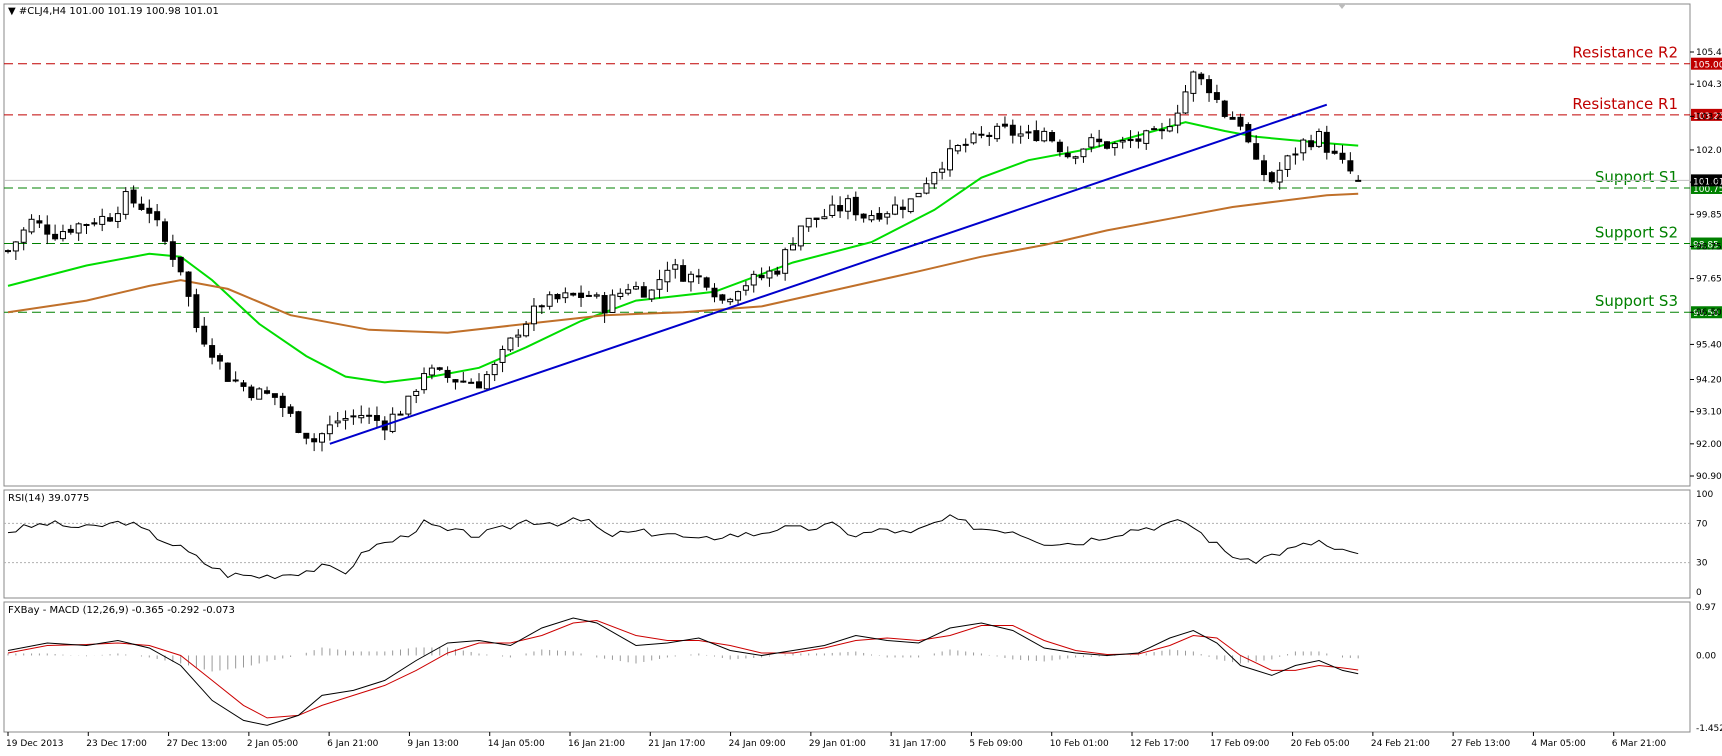  What do you see at coordinates (1709, 313) in the screenshot?
I see `price-tick-label: 96.50` at bounding box center [1709, 313].